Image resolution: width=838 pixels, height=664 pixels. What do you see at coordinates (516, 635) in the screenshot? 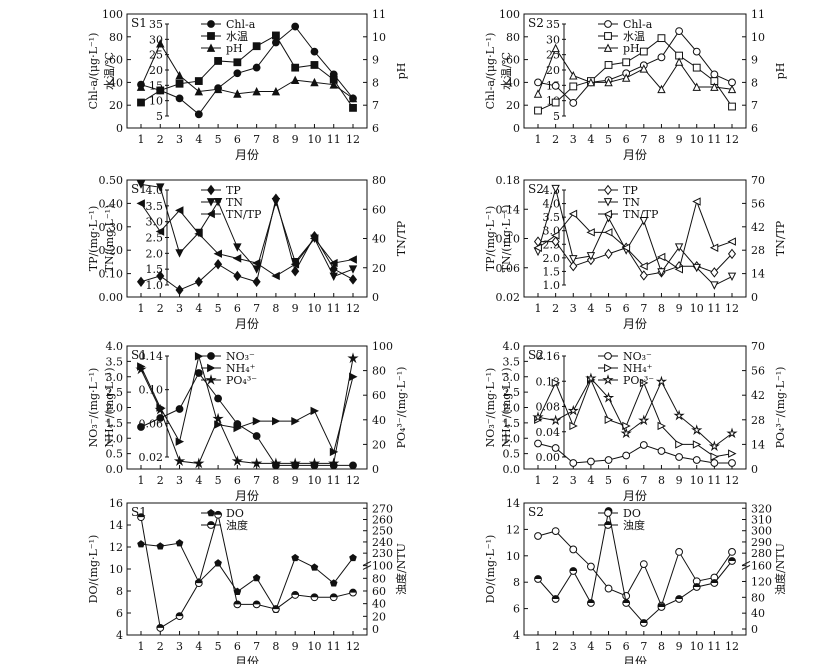
I see `y-left-tick-label: 4` at bounding box center [516, 635].